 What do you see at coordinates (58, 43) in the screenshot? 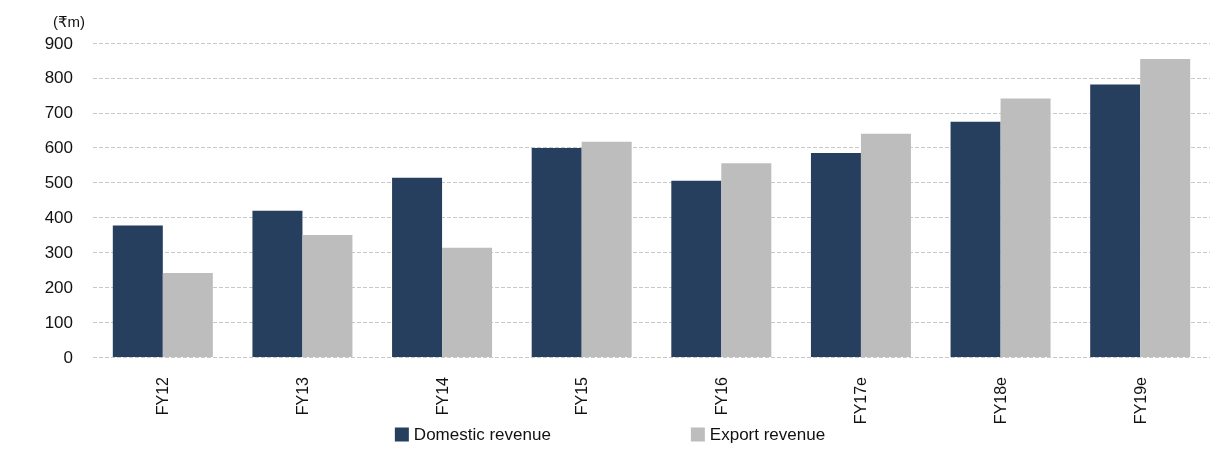
I see `y-tick-label: 900` at bounding box center [58, 43].